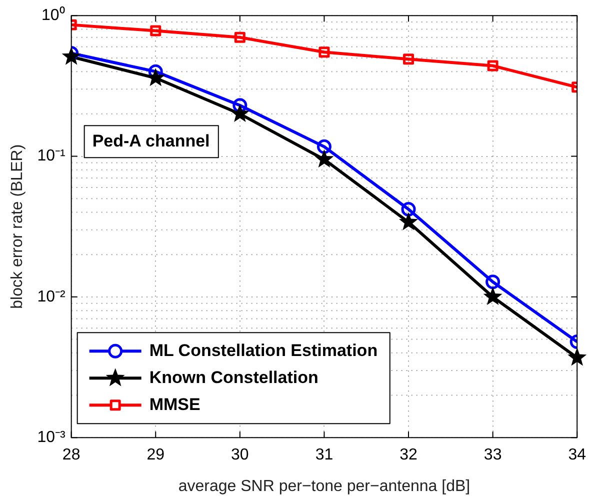  I want to click on y-tick-label: 10⁻², so click(51, 297).